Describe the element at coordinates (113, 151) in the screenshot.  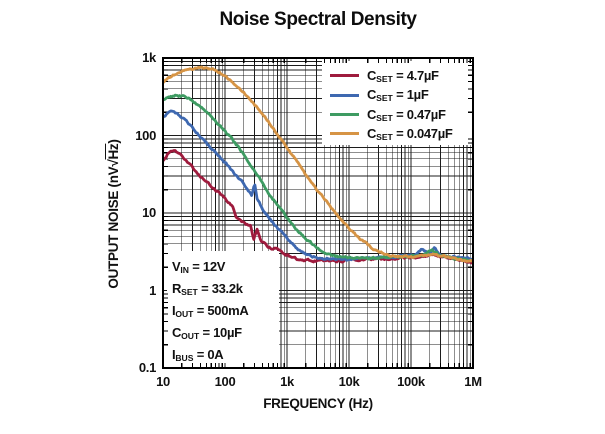
I see `y-axis-label-sqrt-hz: Hz` at that location.